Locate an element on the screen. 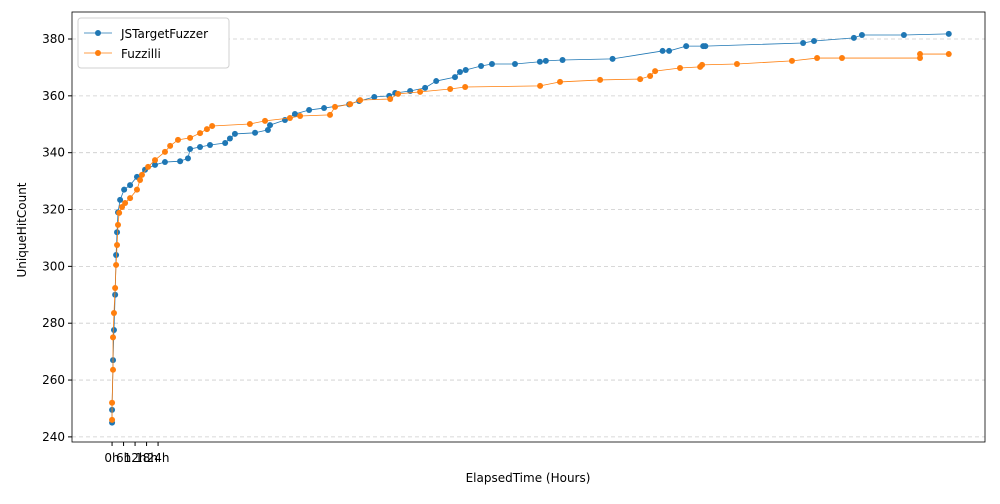 The image size is (1000, 504). y-tick-label: 340 is located at coordinates (53, 153).